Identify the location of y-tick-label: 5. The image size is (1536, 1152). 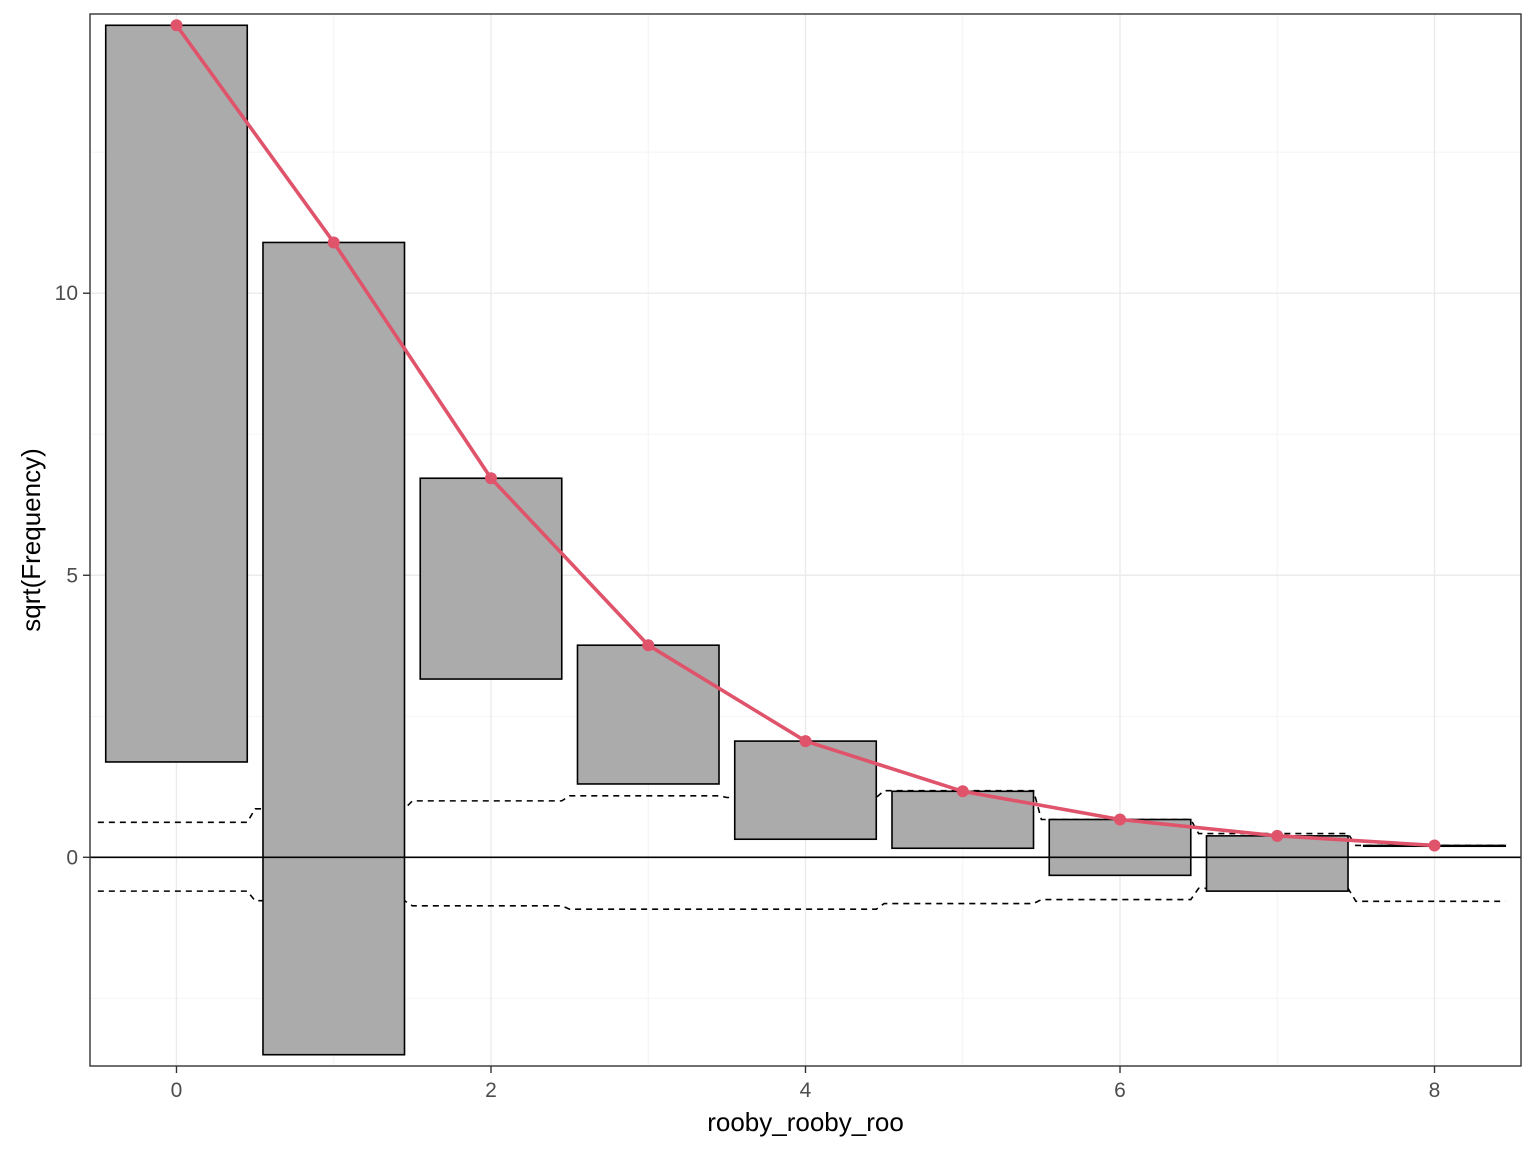
(72, 575).